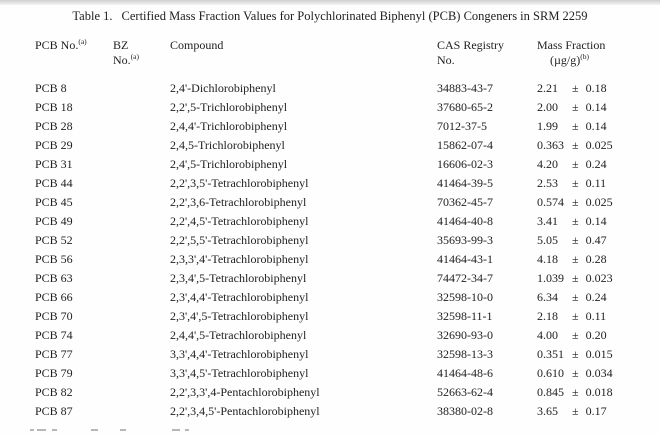 This screenshot has width=660, height=434. I want to click on mass-fraction-cell: 0.845 ± 0.018, so click(594, 392).